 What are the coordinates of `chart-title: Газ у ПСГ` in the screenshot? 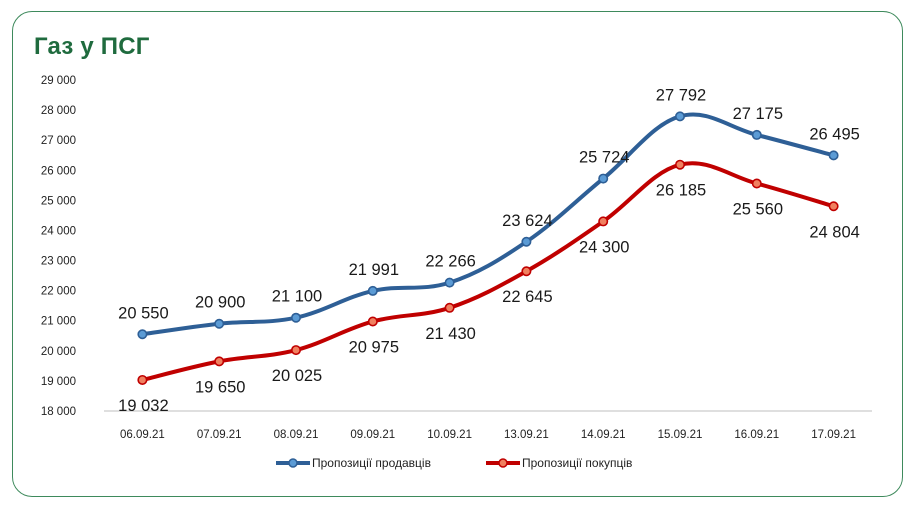 It's located at (92, 46).